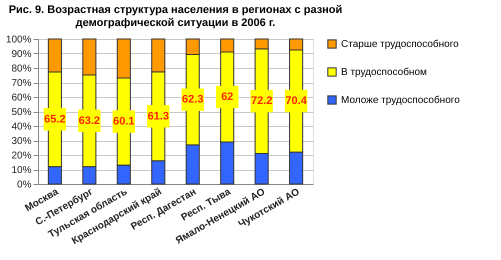 The width and height of the screenshot is (501, 260). I want to click on legend-label: Моложе трудоспособного, so click(400, 100).